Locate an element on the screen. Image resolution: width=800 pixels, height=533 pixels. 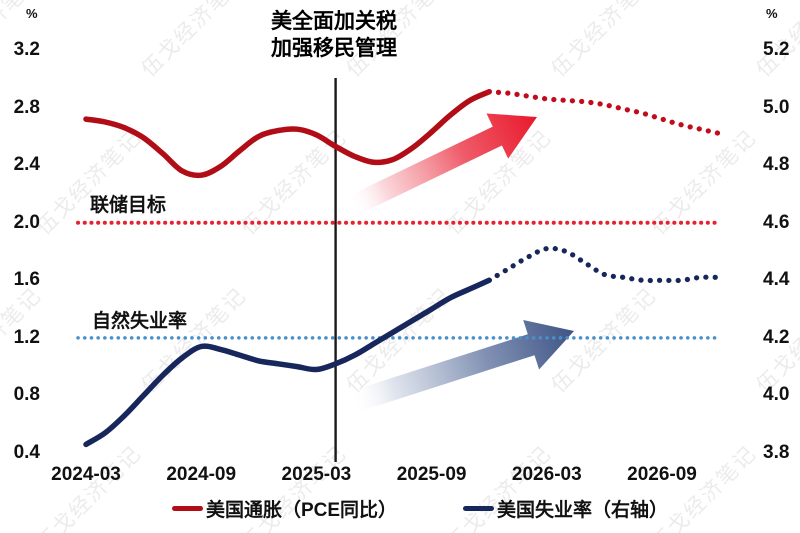
chart-title: 美全面加关税 加强移民管理 is located at coordinates (334, 35).